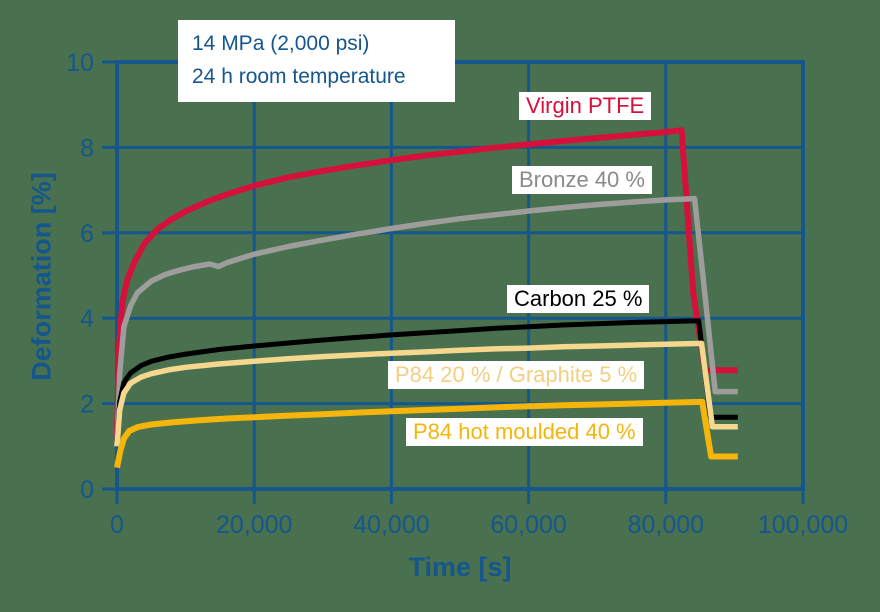 The height and width of the screenshot is (612, 880). I want to click on x-axis-title: Time [s], so click(460, 567).